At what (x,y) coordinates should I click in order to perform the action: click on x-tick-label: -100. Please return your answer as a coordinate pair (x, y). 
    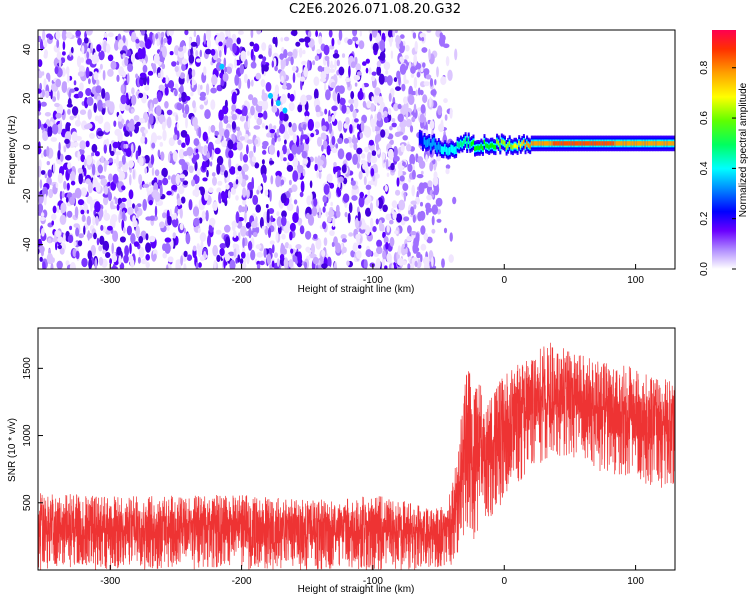
    Looking at the image, I should click on (373, 280).